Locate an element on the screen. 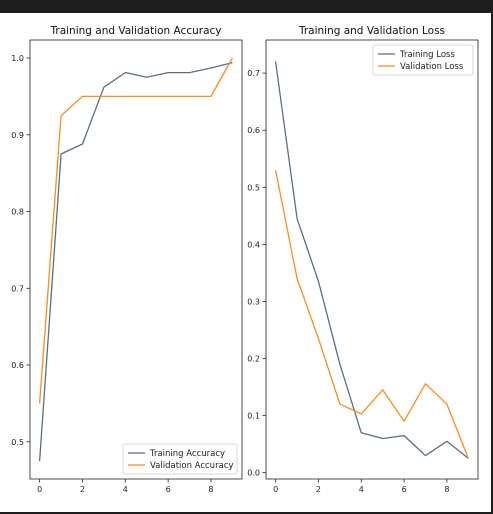 Image resolution: width=493 pixels, height=514 pixels. chart-title: Training and Validation Accuracy is located at coordinates (136, 31).